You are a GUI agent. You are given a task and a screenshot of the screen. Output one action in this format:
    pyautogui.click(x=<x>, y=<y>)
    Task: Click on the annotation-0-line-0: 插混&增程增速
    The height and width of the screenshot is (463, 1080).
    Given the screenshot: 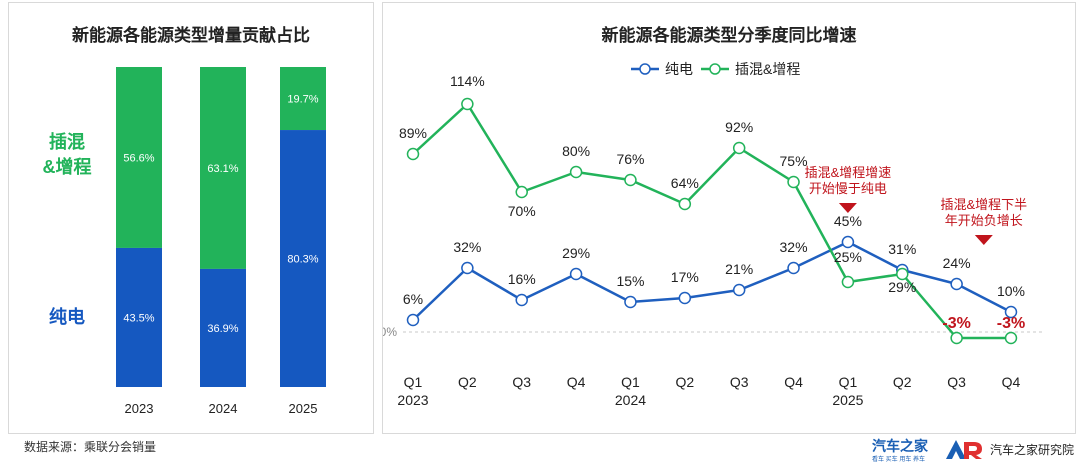 What is the action you would take?
    pyautogui.click(x=848, y=172)
    